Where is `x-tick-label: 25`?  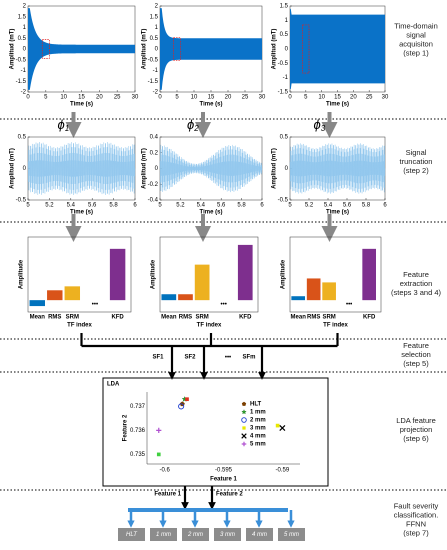
x-tick-label: 25 is located at coordinates (245, 98).